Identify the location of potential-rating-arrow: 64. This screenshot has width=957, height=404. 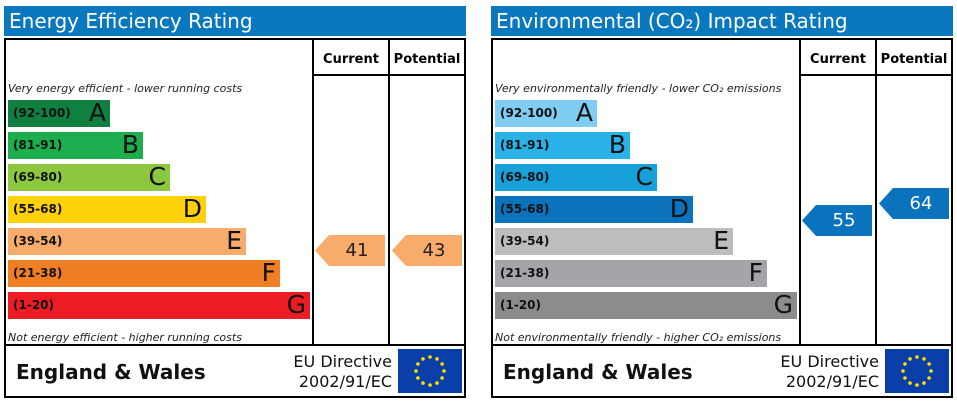
(914, 203).